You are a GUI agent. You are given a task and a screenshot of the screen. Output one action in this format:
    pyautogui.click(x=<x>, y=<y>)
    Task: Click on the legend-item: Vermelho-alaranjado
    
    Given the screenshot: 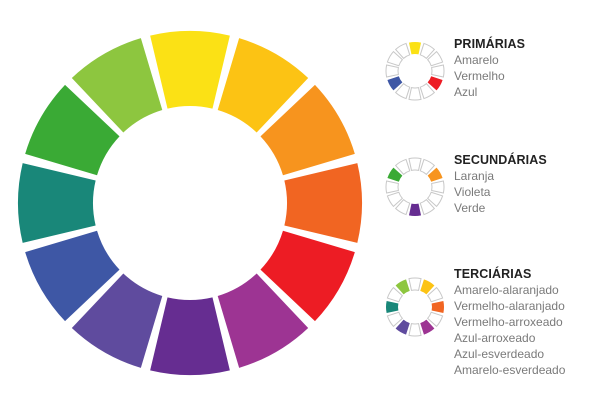 What is the action you would take?
    pyautogui.click(x=509, y=306)
    